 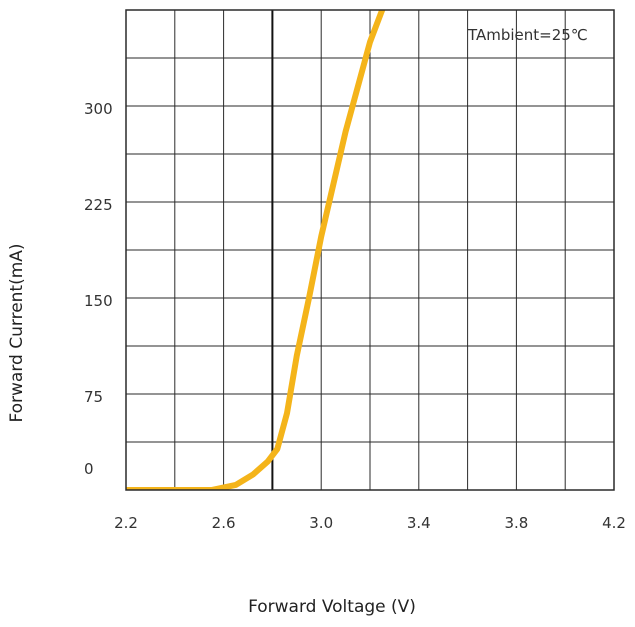 What do you see at coordinates (321, 523) in the screenshot?
I see `x-tick-label: 3.0` at bounding box center [321, 523].